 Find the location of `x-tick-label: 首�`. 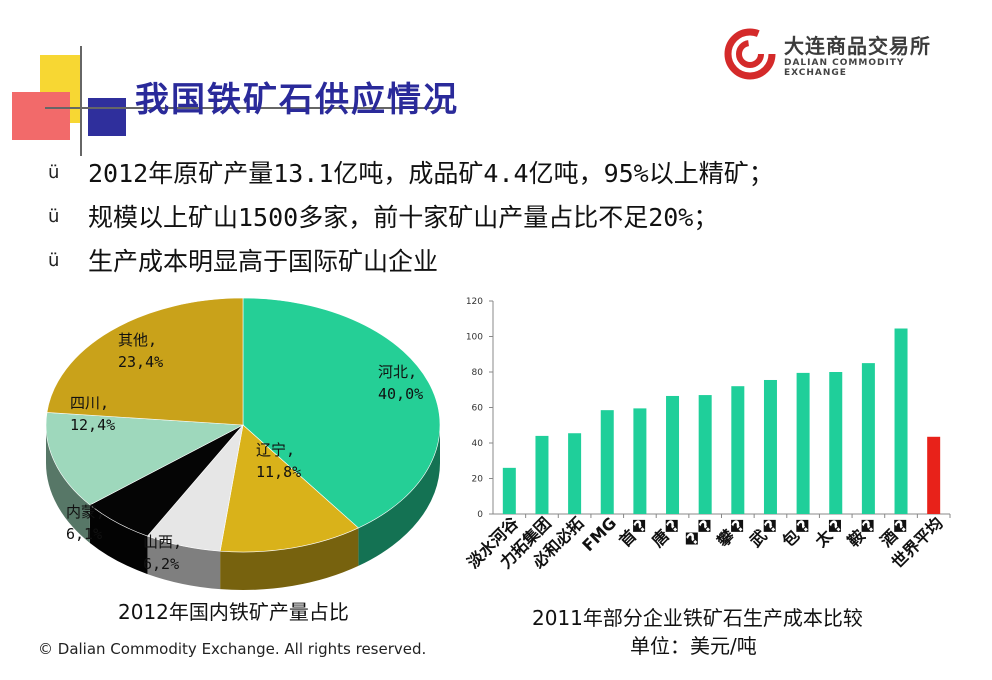

x-tick-label: 首� is located at coordinates (633, 531).